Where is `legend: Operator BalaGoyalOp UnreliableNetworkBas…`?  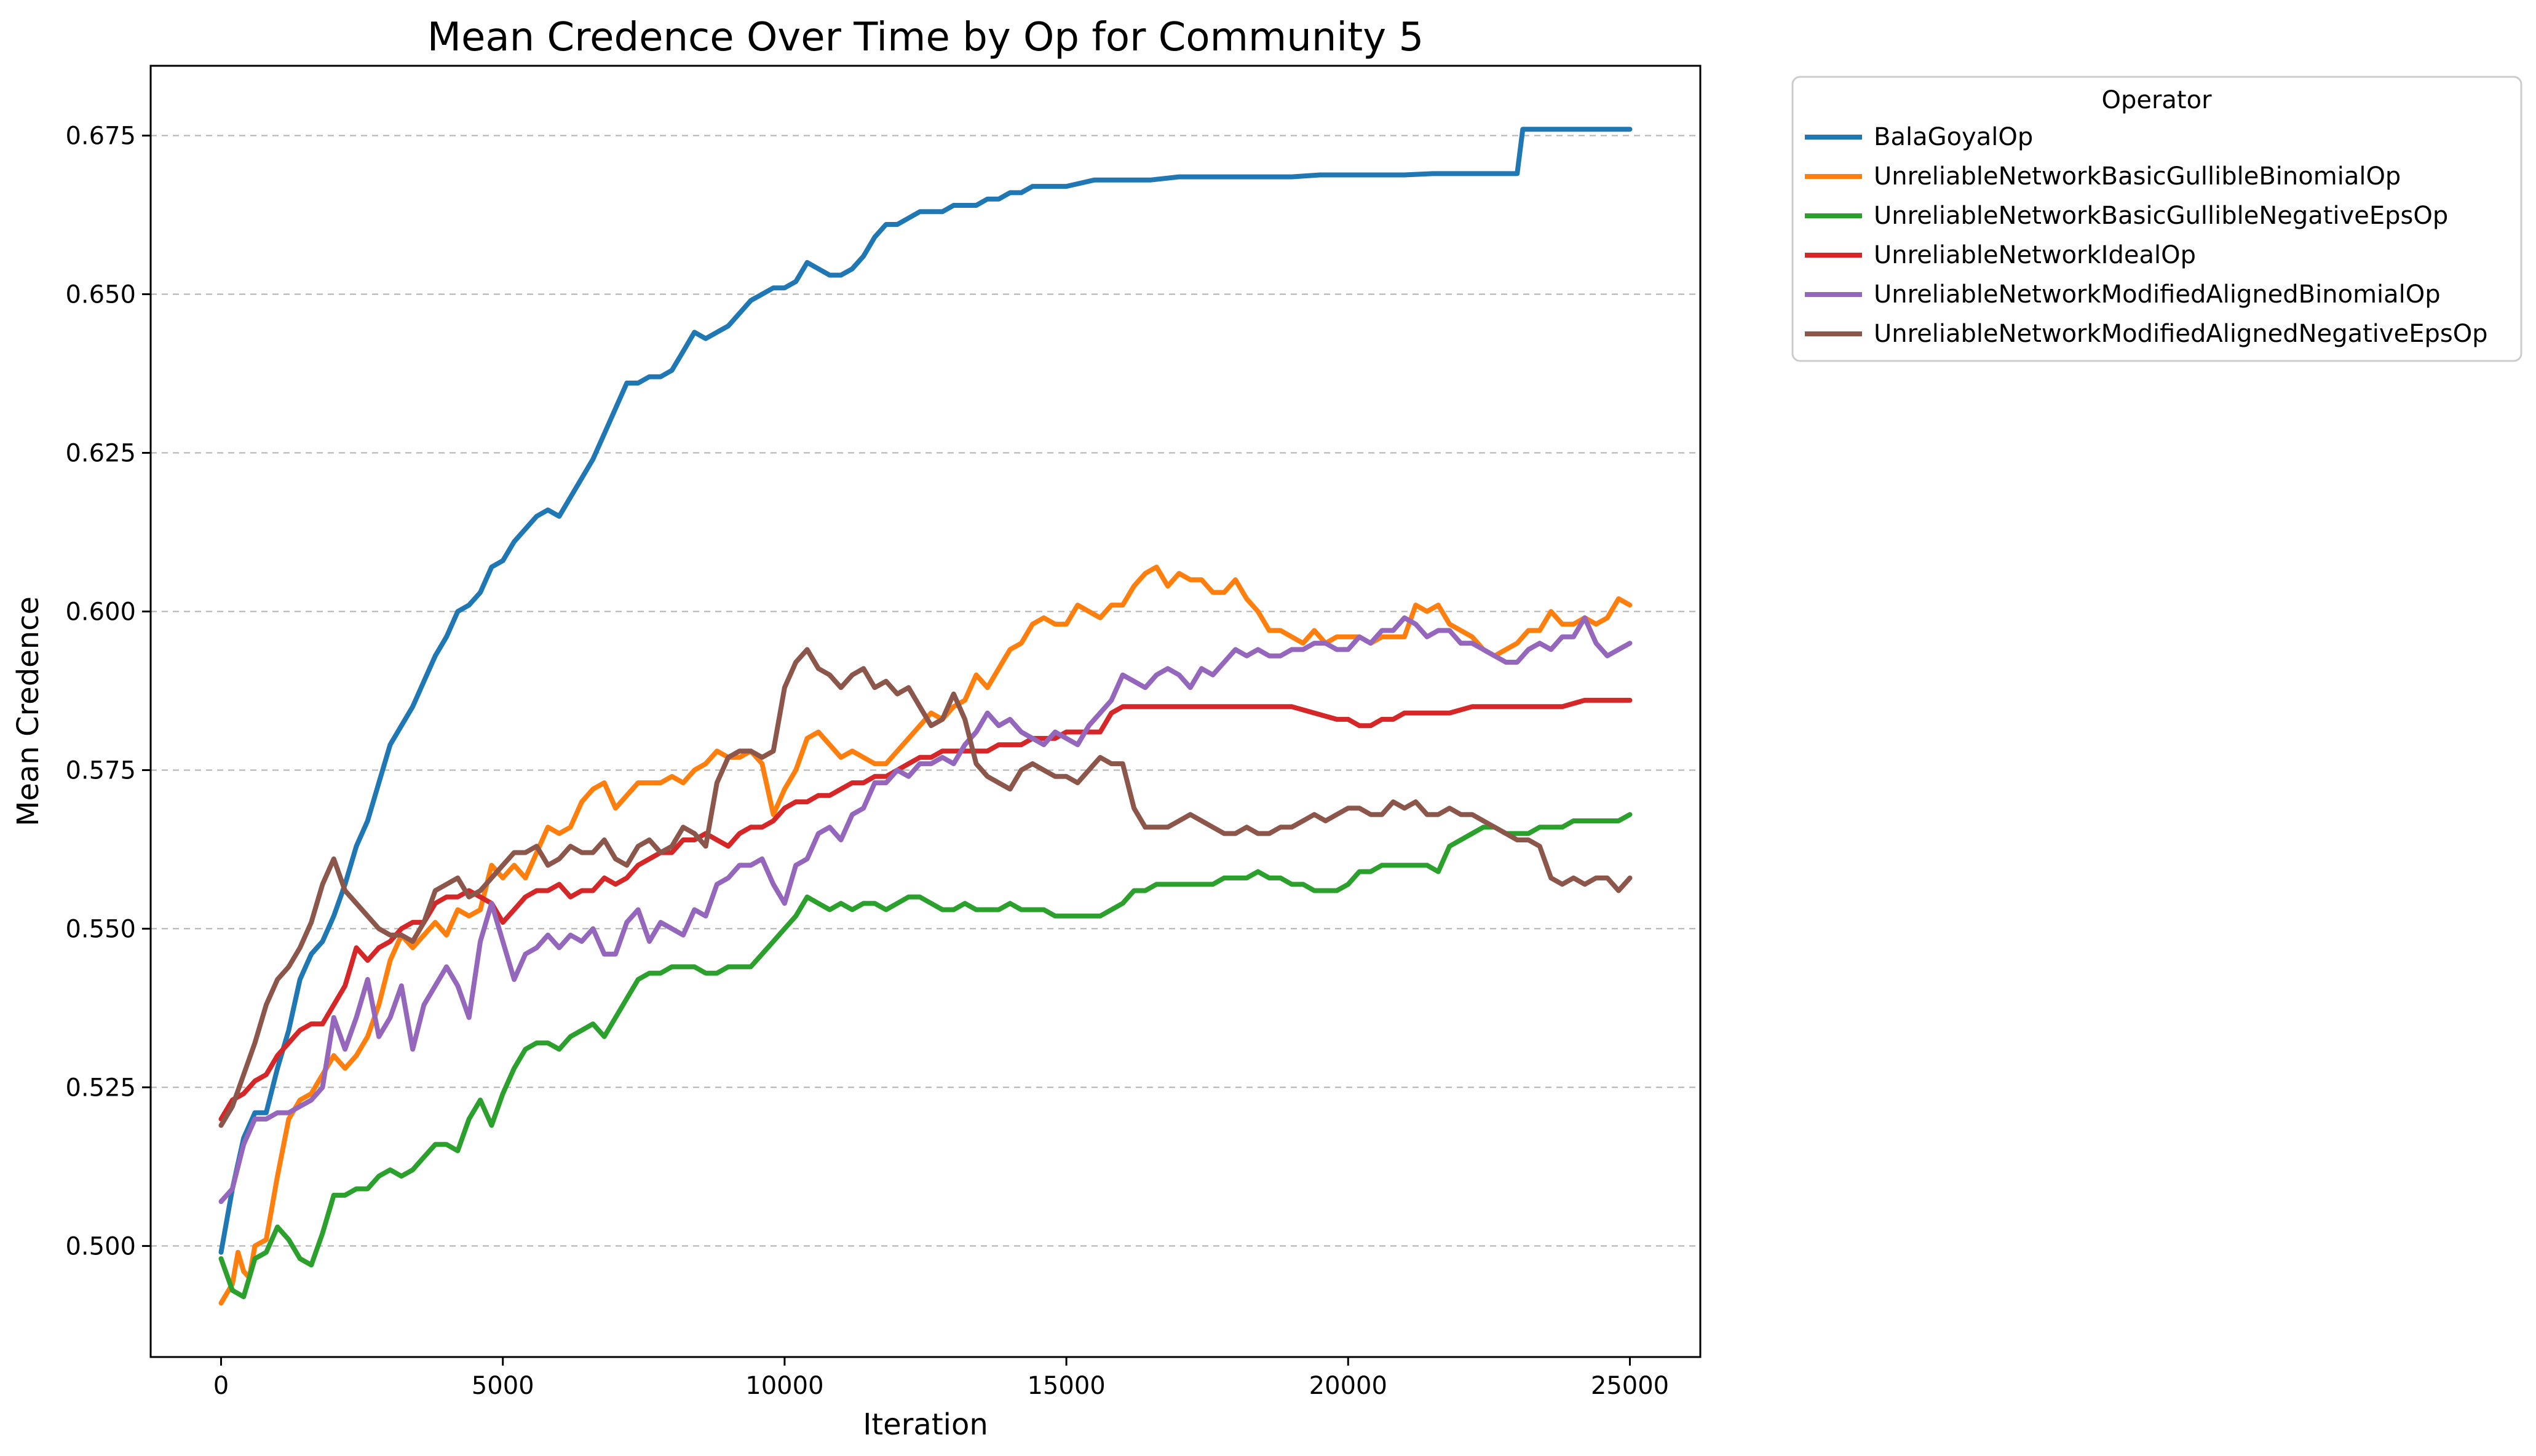
legend: Operator BalaGoyalOp UnreliableNetworkBas… is located at coordinates (2156, 219).